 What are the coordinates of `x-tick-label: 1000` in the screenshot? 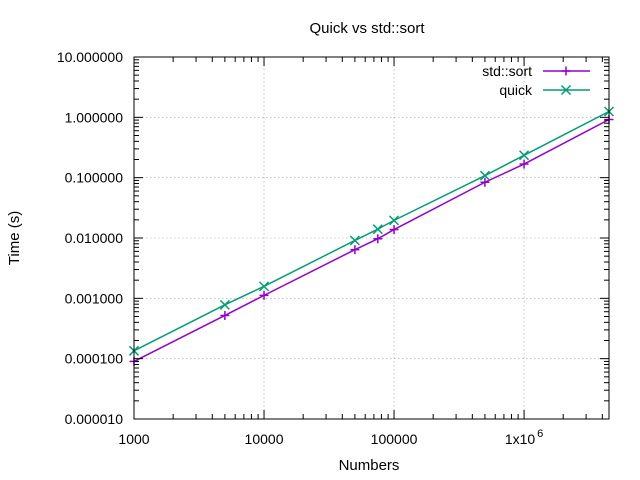 It's located at (133, 439).